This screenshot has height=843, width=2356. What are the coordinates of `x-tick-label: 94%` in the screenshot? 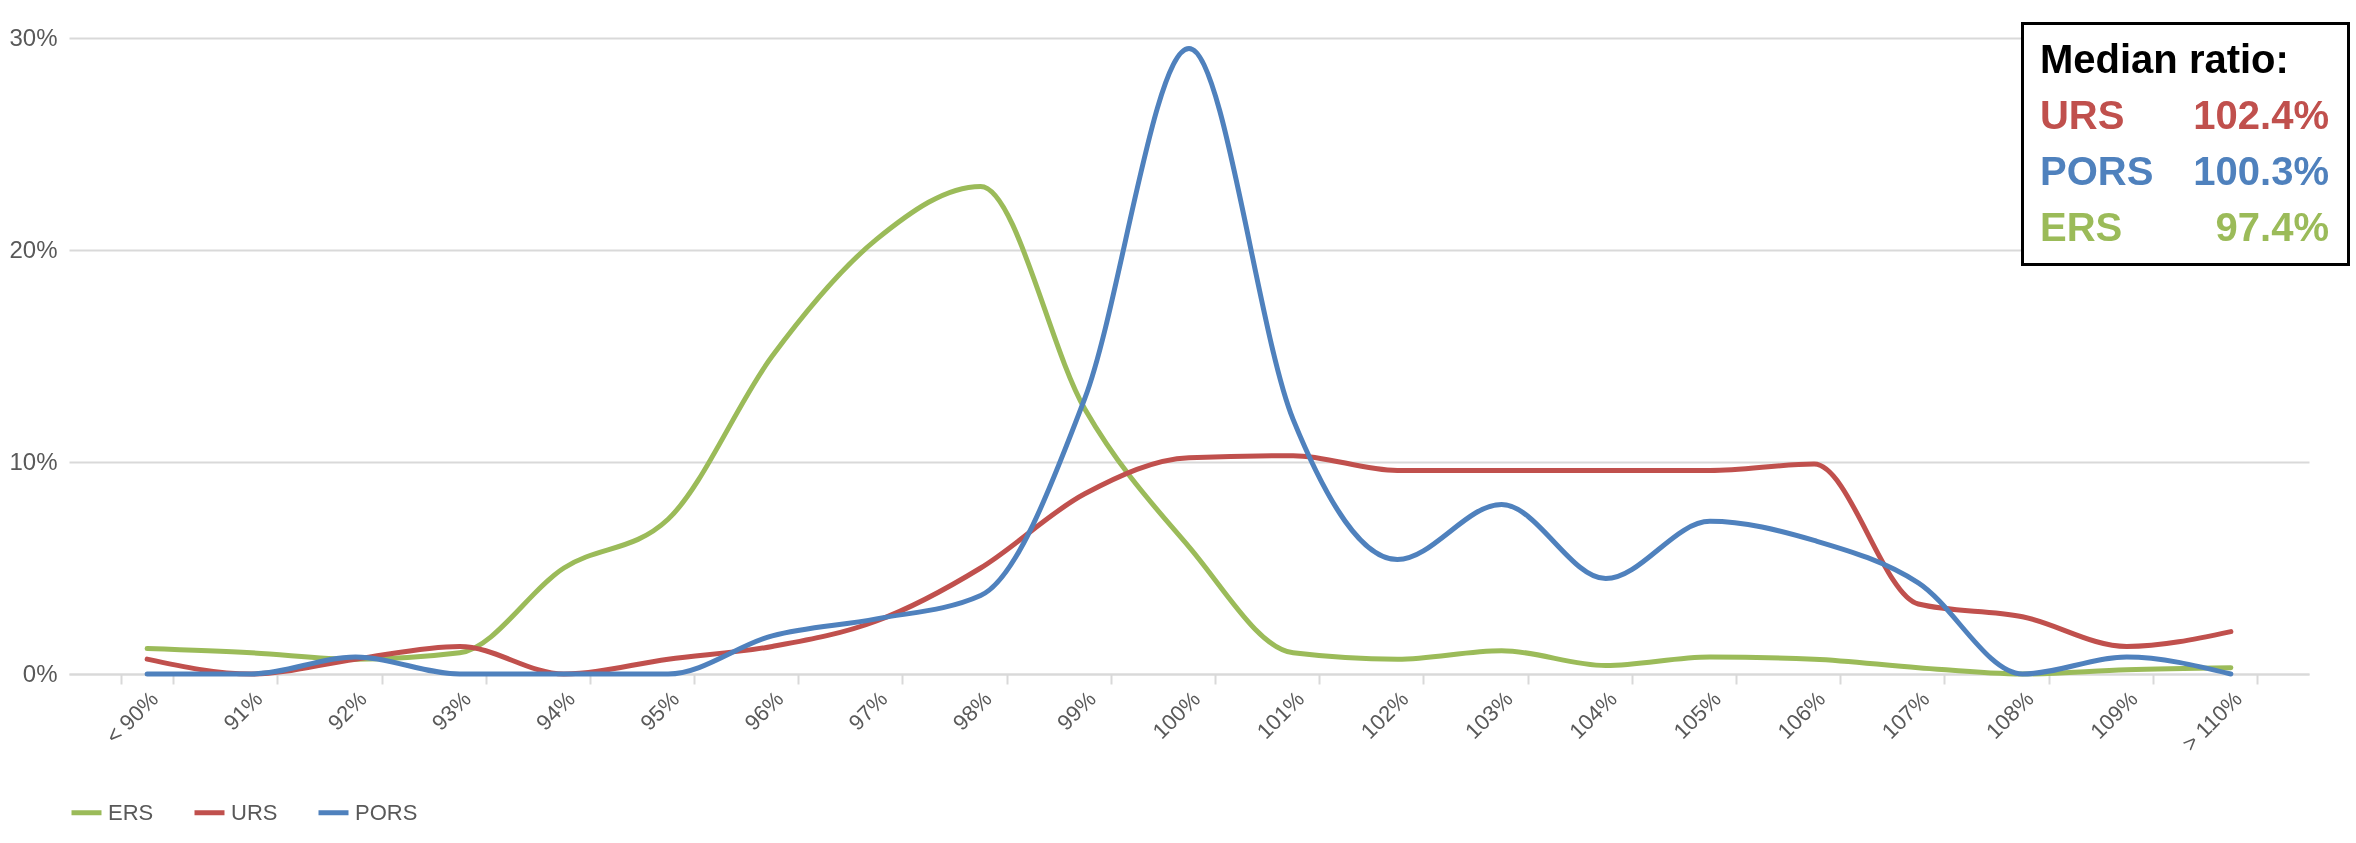 It's located at (555, 711).